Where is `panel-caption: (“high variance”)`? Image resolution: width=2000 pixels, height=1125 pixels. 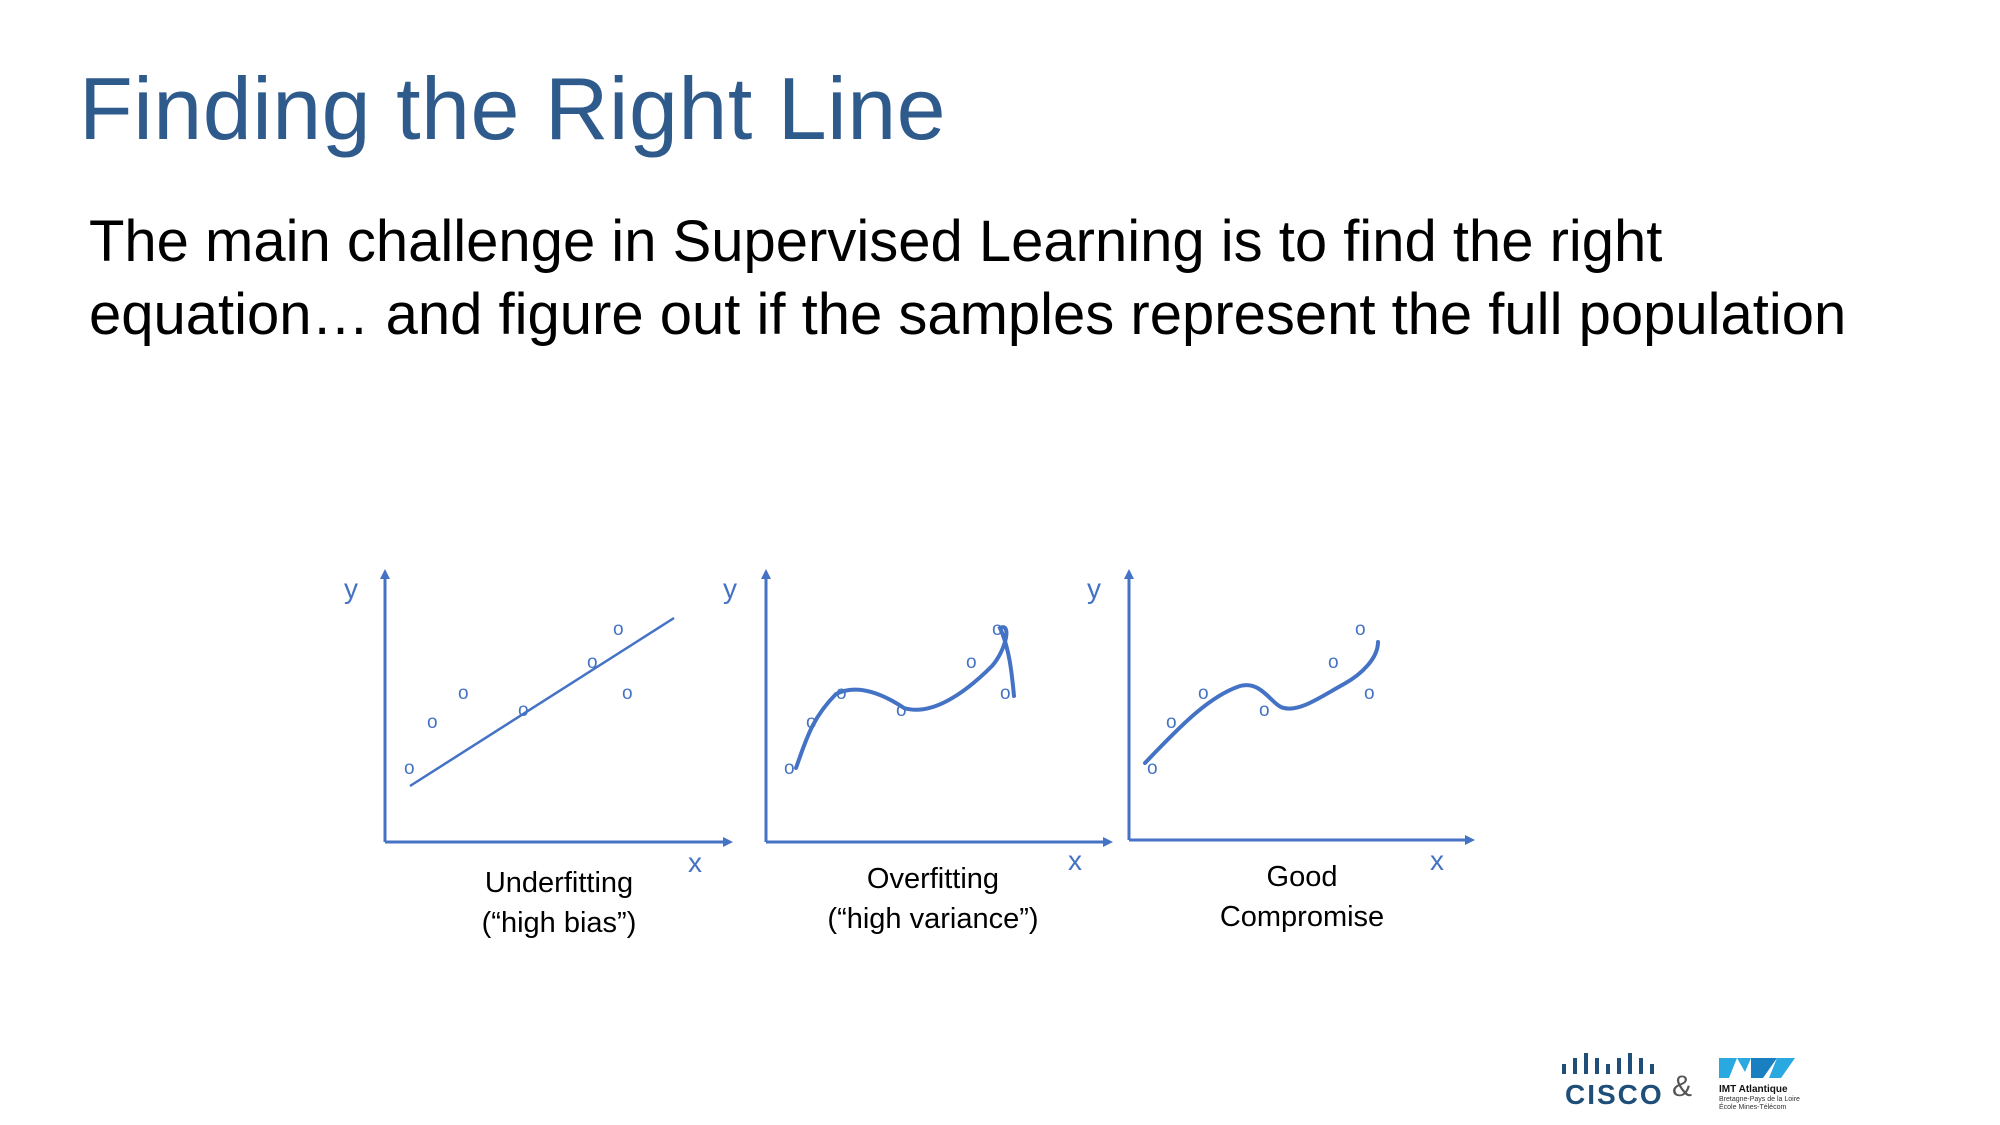
panel-caption: (“high variance”) is located at coordinates (932, 919).